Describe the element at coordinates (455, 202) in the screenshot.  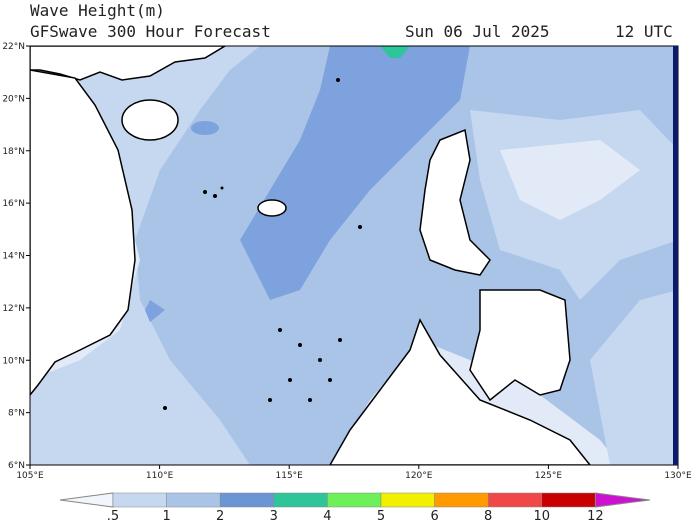
I see `land-luzon` at that location.